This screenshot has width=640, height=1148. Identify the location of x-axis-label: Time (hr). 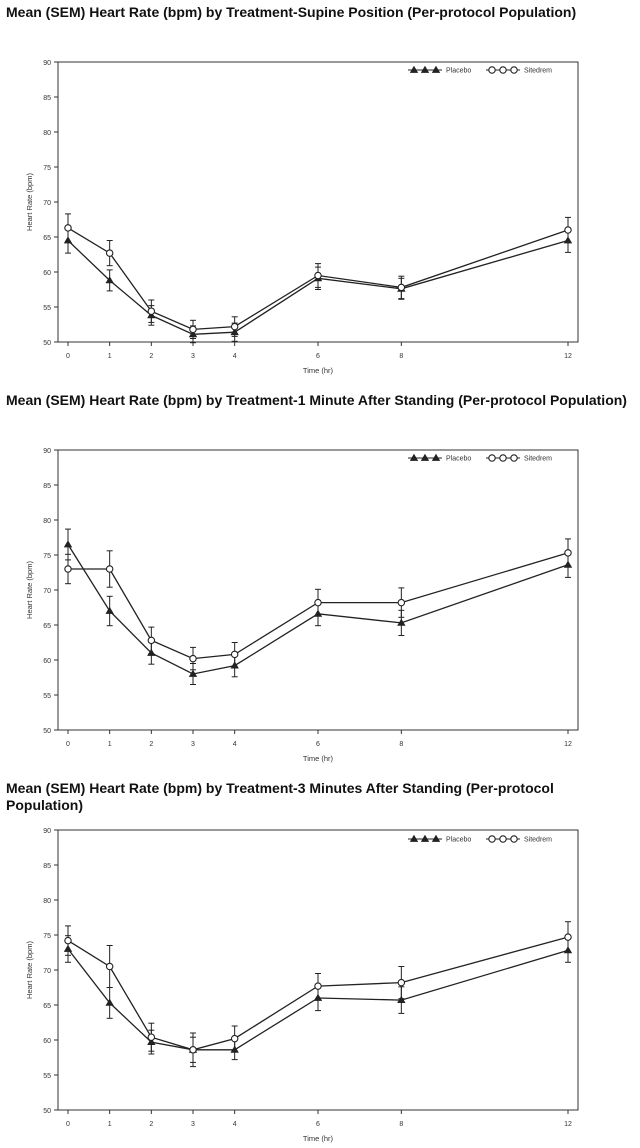
(318, 370).